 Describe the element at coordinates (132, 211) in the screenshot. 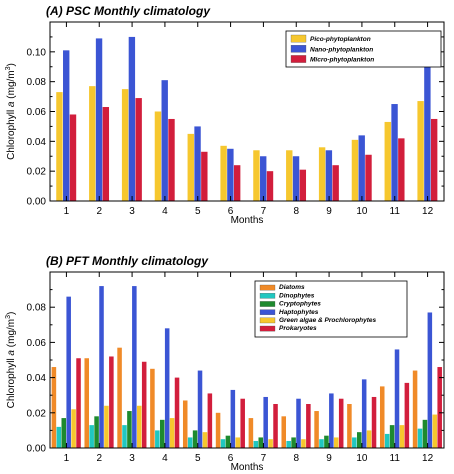

I see `x-tick-label: 3` at that location.